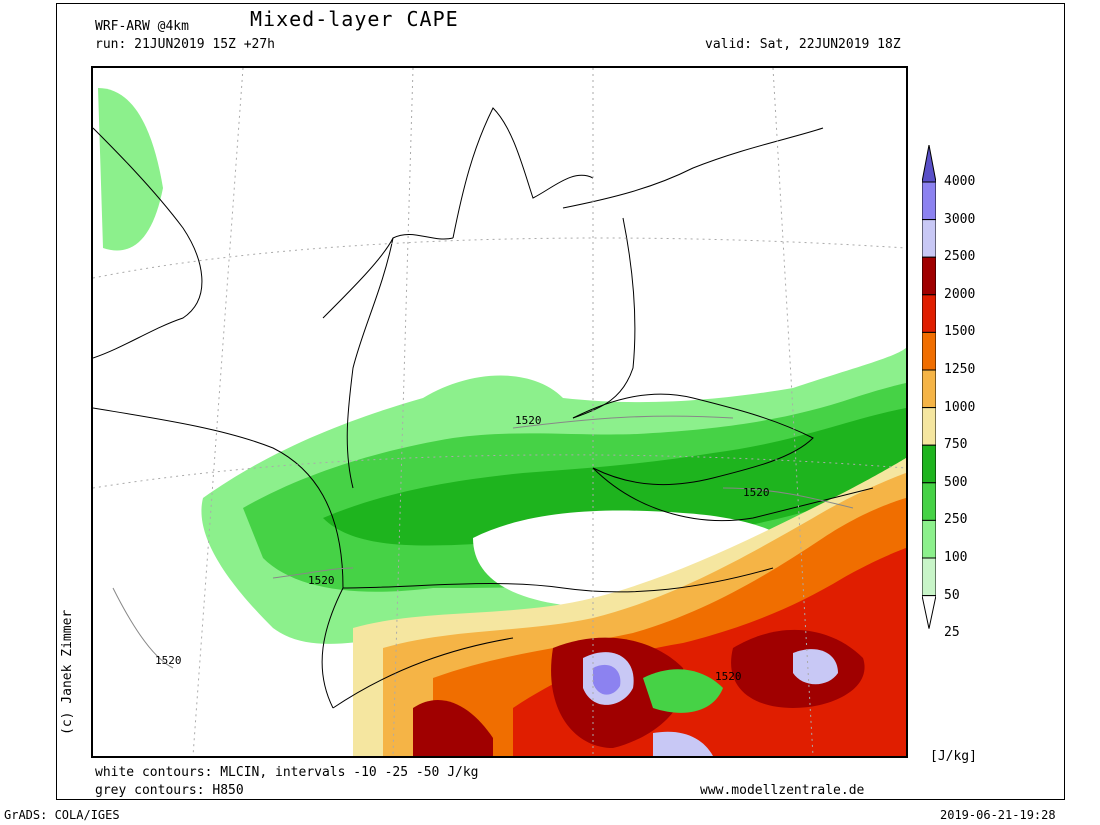  I want to click on legend-level-label: 1250, so click(960, 369).